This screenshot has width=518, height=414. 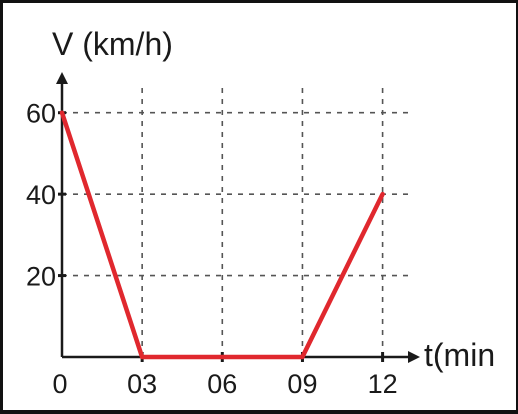 What do you see at coordinates (222, 384) in the screenshot?
I see `x-tick-label: 06` at bounding box center [222, 384].